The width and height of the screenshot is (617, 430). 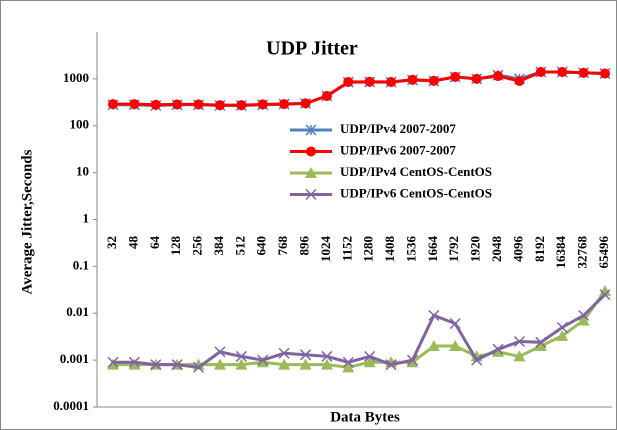 What do you see at coordinates (77, 311) in the screenshot?
I see `y-tick-label: 0.01` at bounding box center [77, 311].